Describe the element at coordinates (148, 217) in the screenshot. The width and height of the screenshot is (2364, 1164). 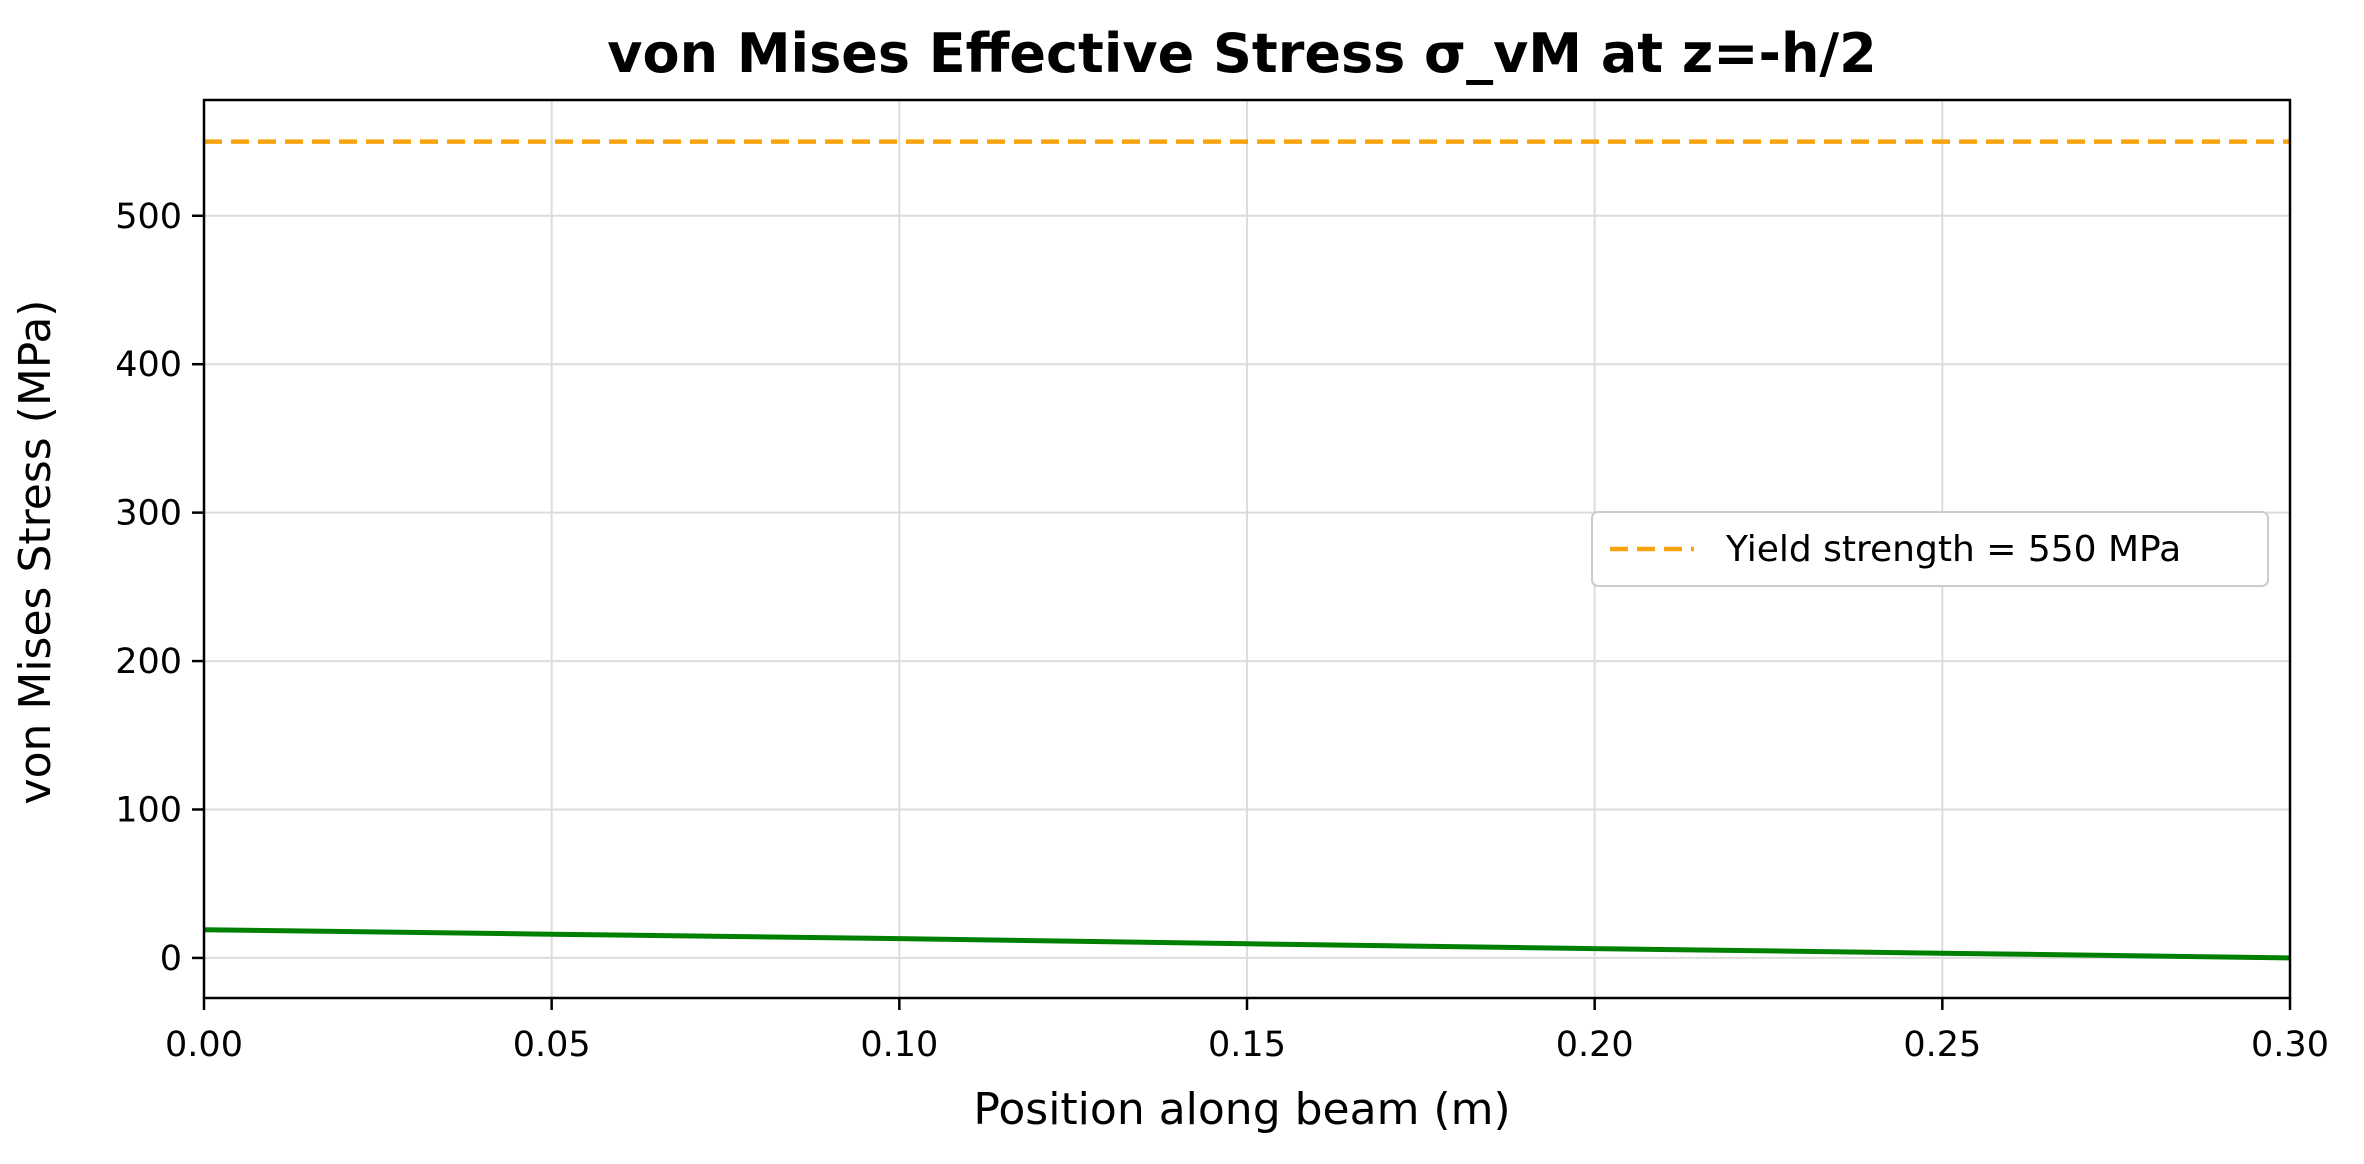
I see `y-tick-label: 500` at that location.